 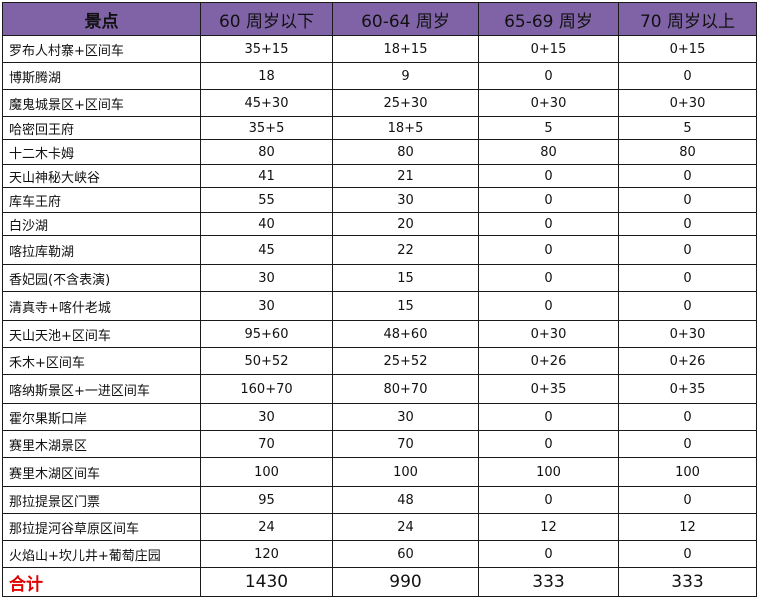 I want to click on cell-under-60: 40, so click(x=266, y=224).